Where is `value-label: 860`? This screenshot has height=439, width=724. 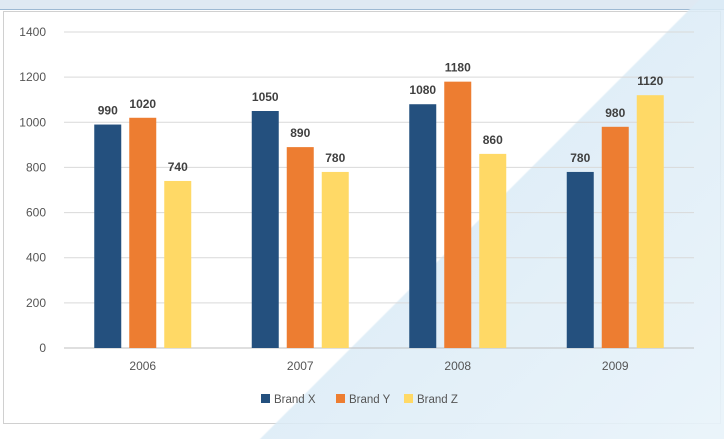
value-label: 860 is located at coordinates (493, 140).